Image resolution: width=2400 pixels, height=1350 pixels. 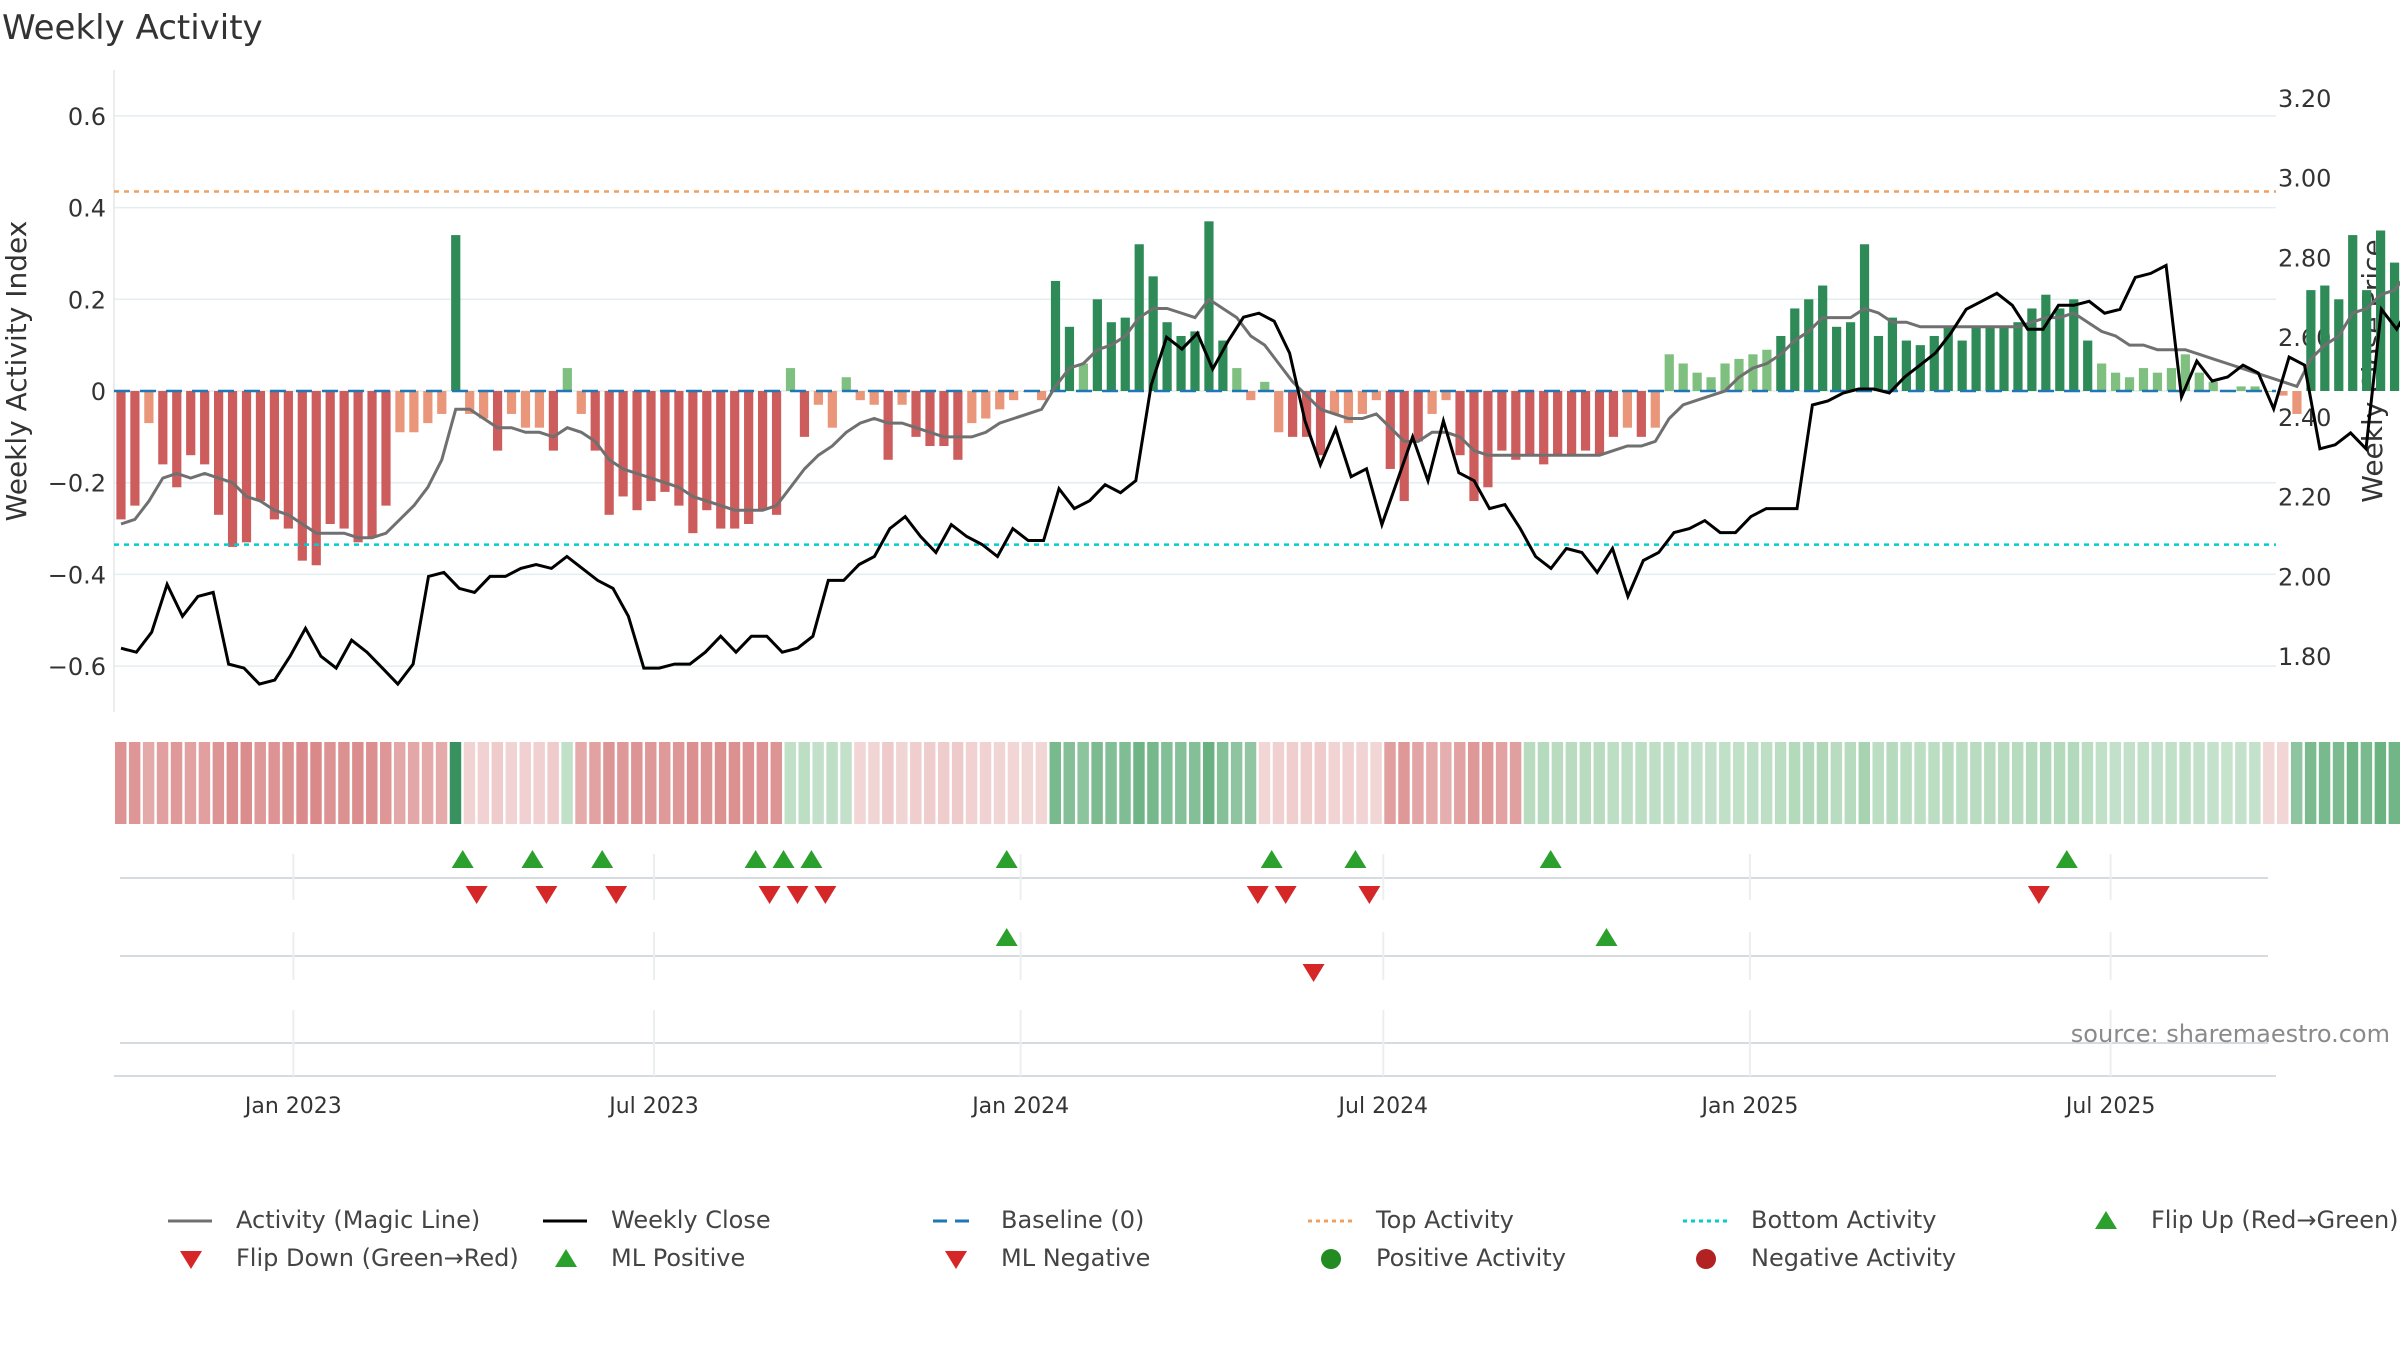 What do you see at coordinates (1854, 1258) in the screenshot?
I see `legend-label: Negative Activity` at bounding box center [1854, 1258].